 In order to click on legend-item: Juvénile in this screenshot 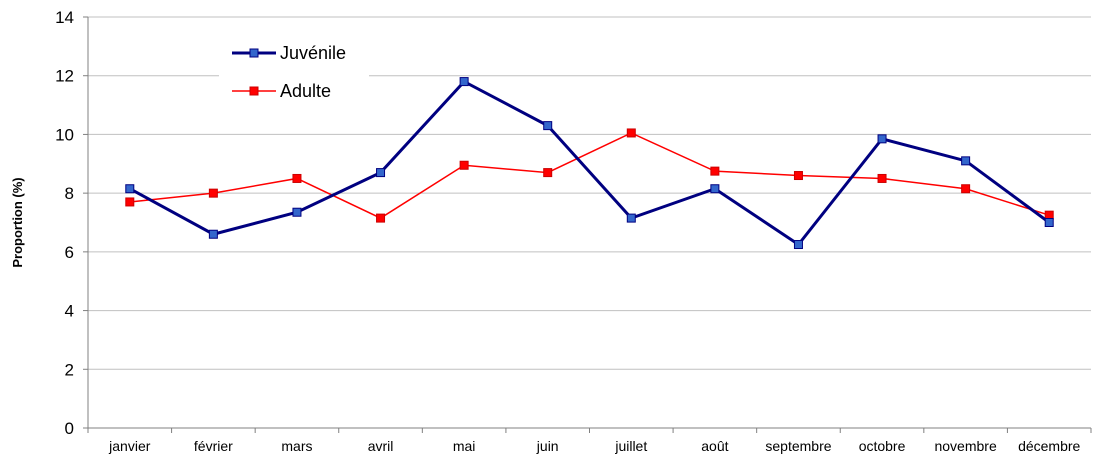, I will do `click(289, 53)`.